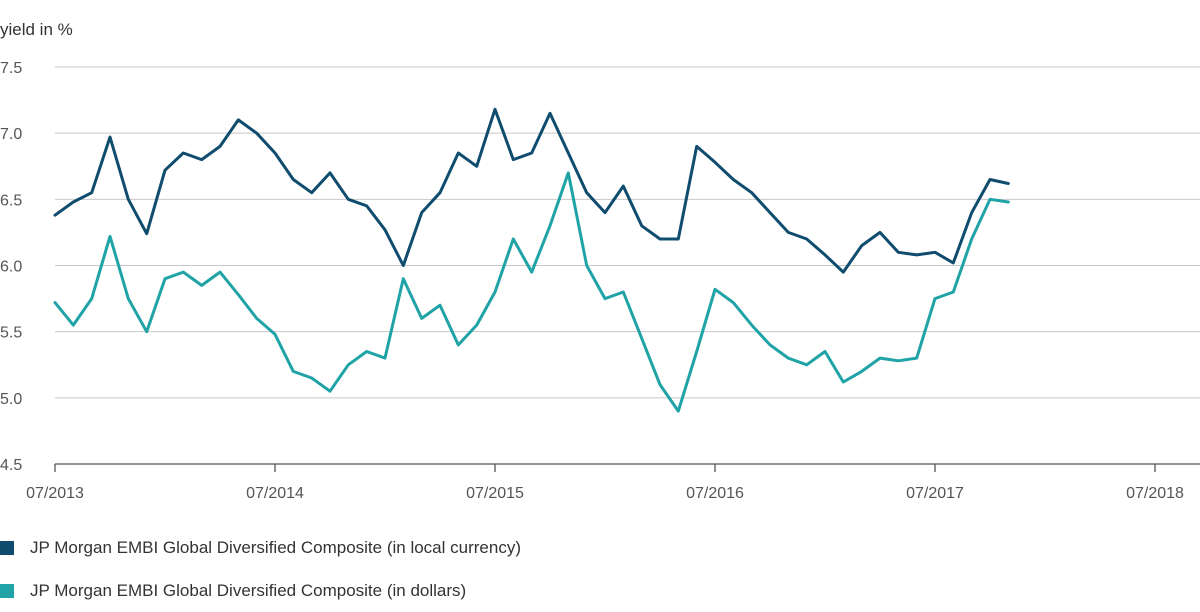 This screenshot has height=612, width=1200. What do you see at coordinates (715, 493) in the screenshot?
I see `x-tick-label: 07/2016` at bounding box center [715, 493].